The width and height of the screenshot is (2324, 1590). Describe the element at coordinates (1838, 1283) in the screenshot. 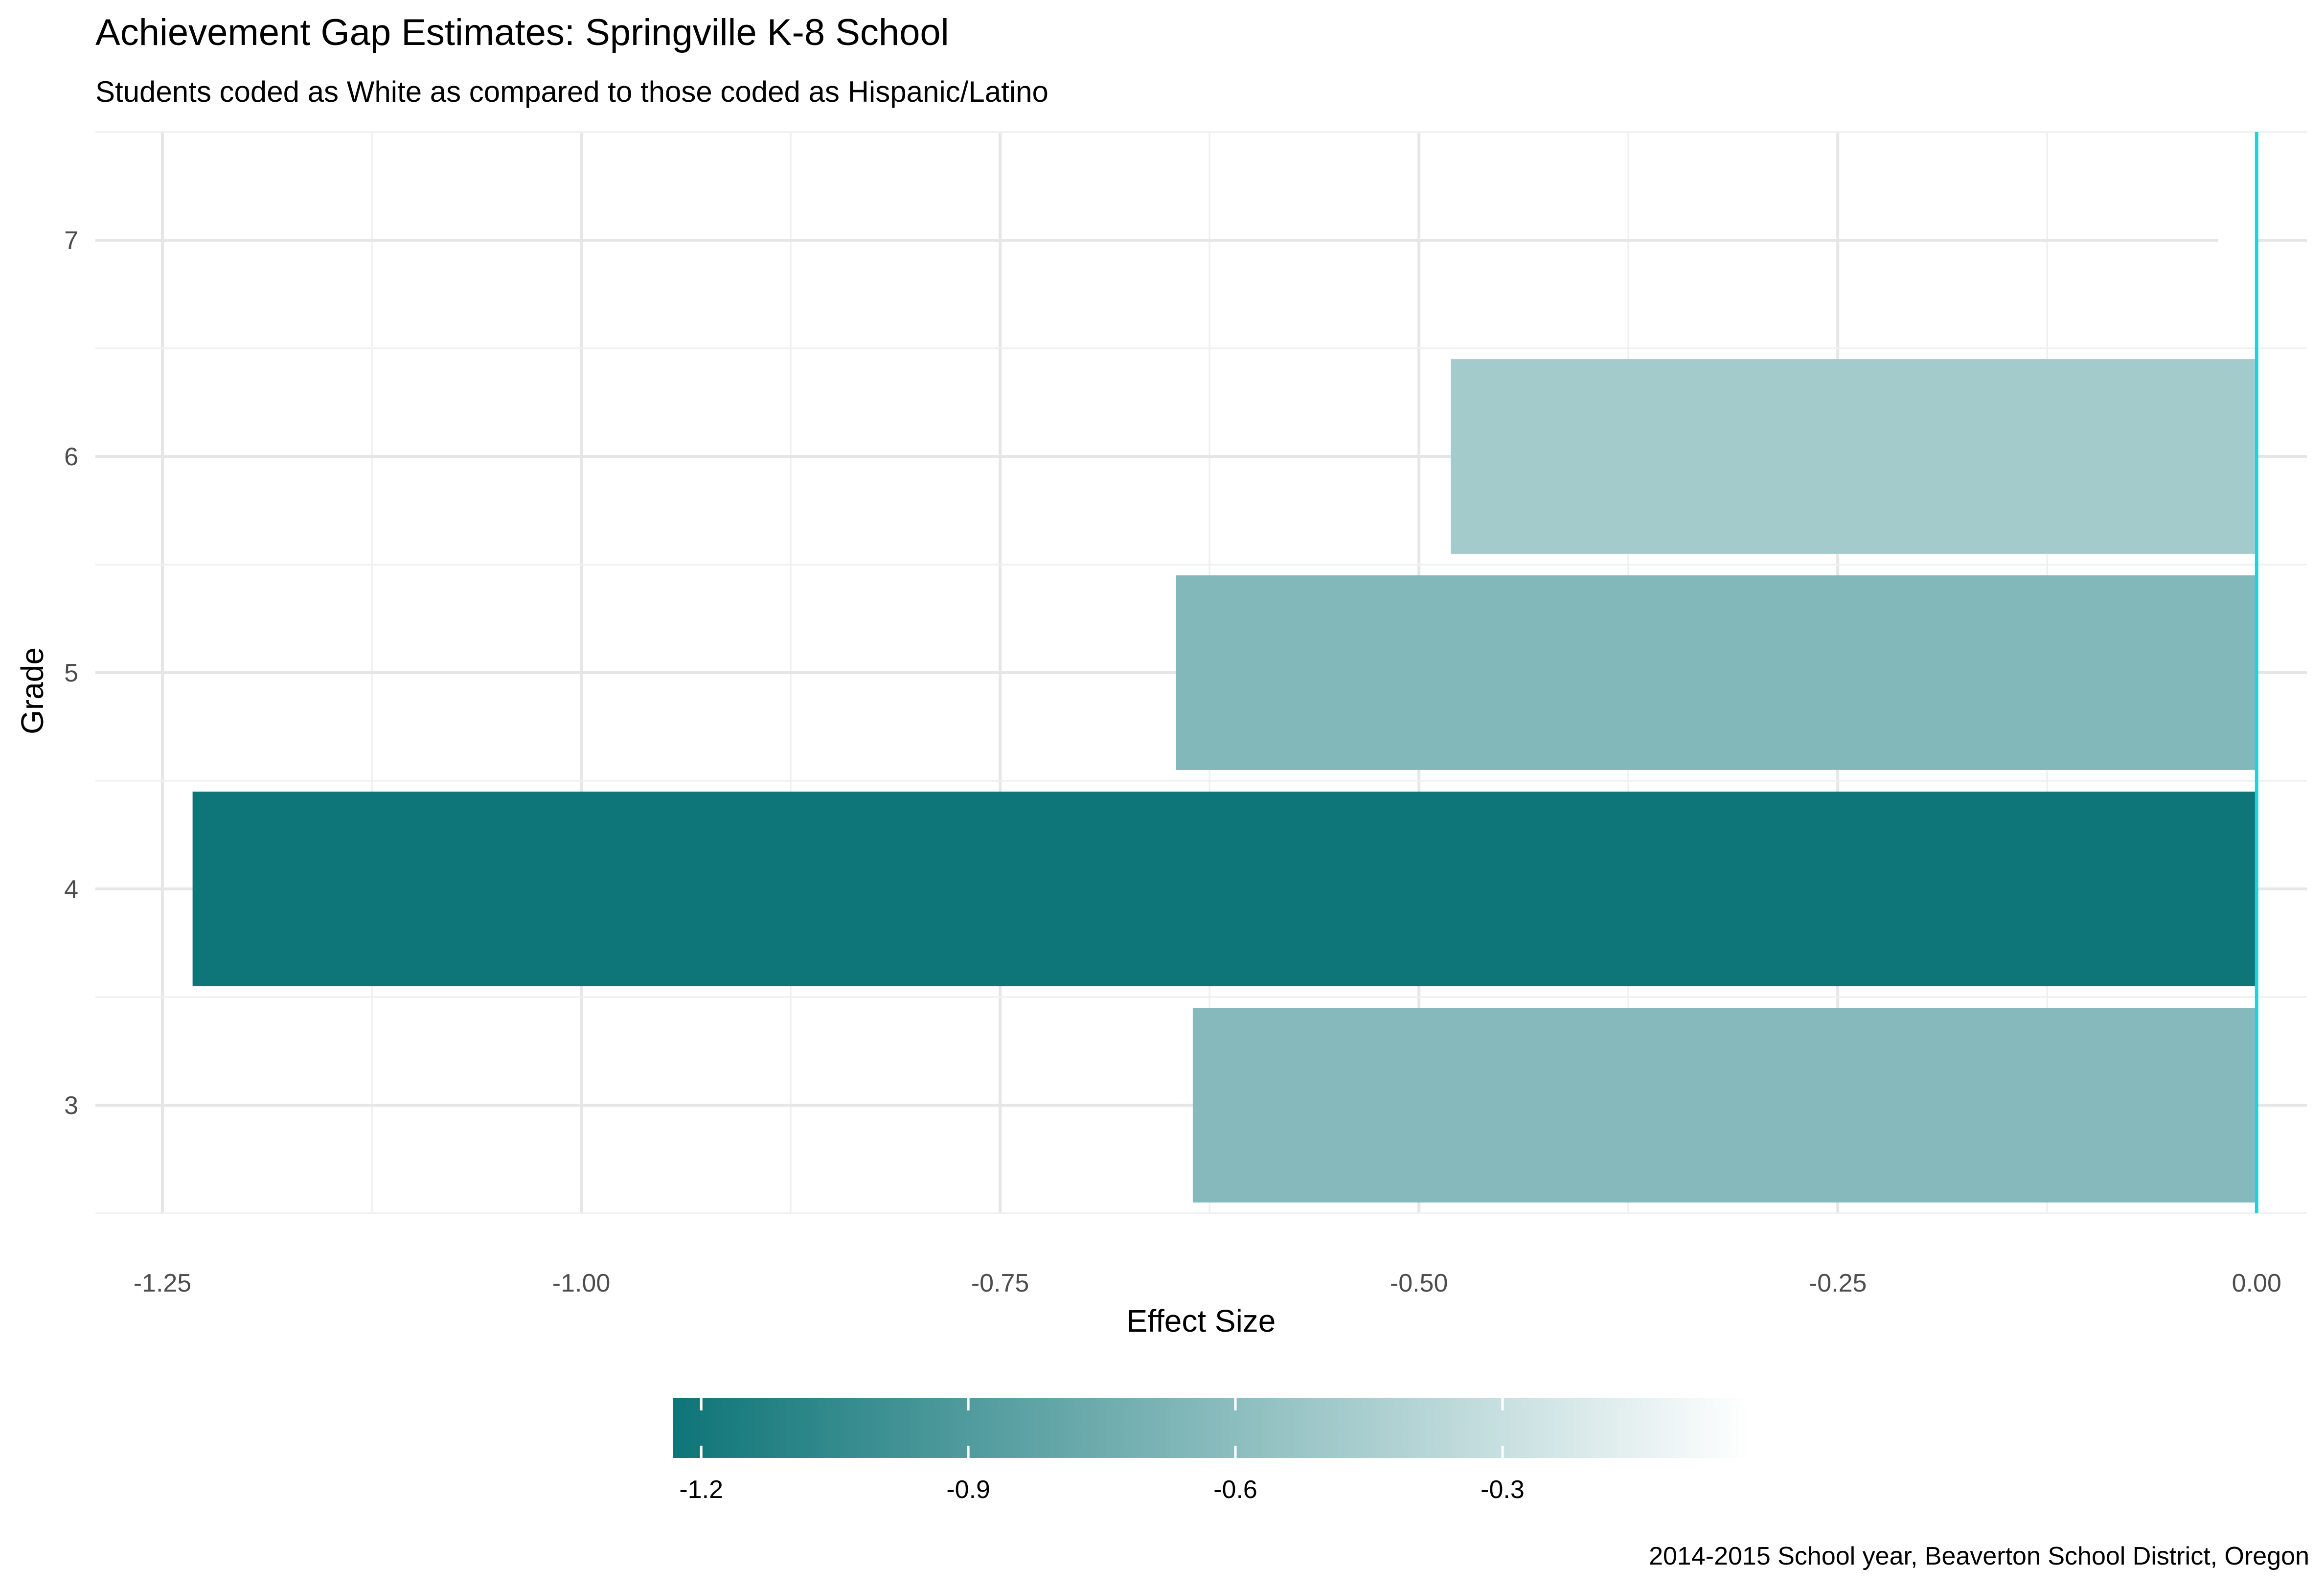

I see `x-tick-label: -0.25` at that location.